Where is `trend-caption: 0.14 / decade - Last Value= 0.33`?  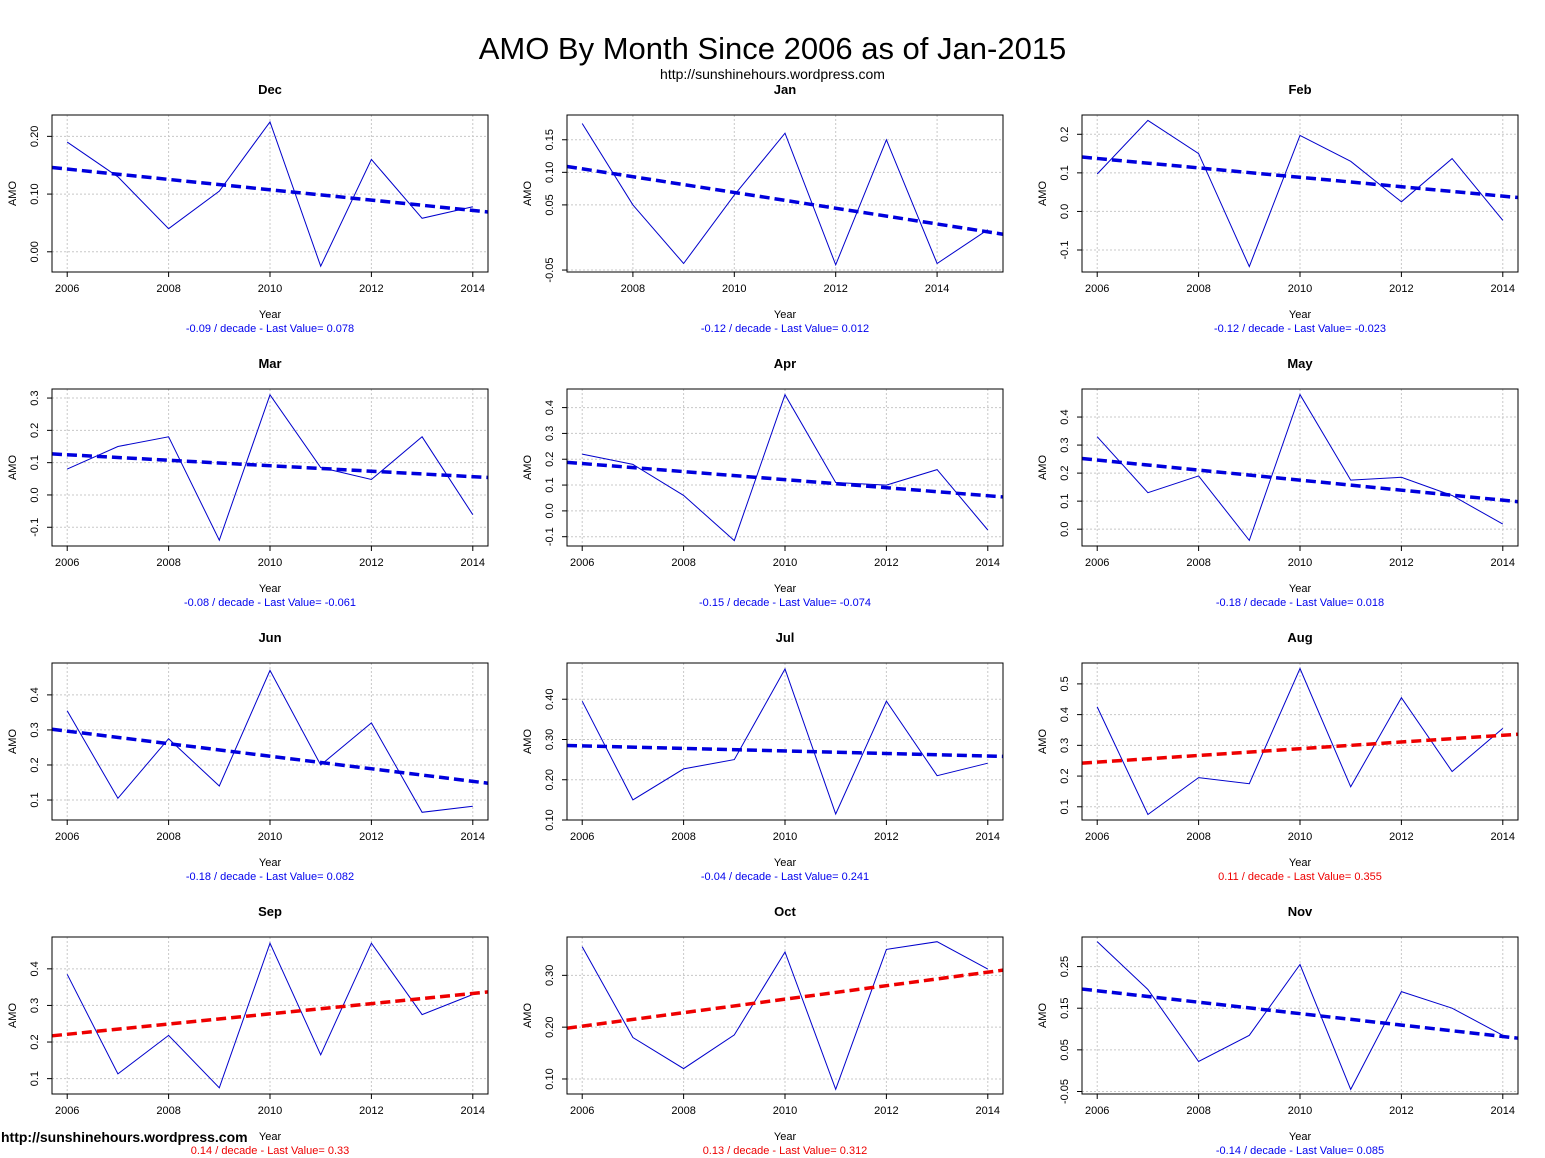
trend-caption: 0.14 / decade - Last Value= 0.33 is located at coordinates (270, 1151).